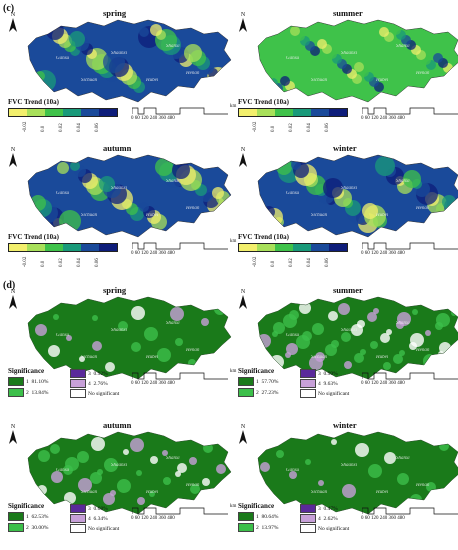 Image resolution: width=458 pixels, height=550 pixels. Describe the element at coordinates (28, 516) in the screenshot. I see `legend-item-class-1: 1 62.53%` at that location.